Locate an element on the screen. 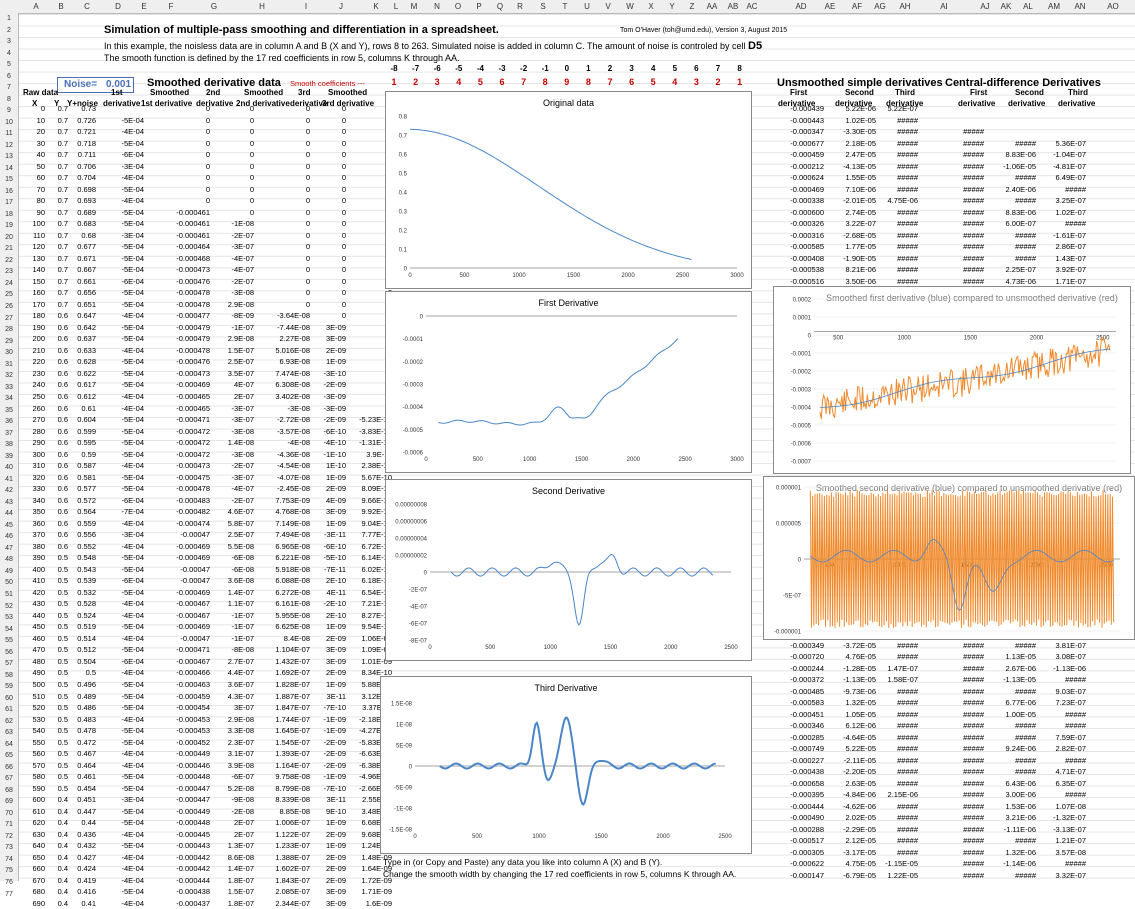 This screenshot has width=1135, height=909. table-cell: 5.2E-08 is located at coordinates (240, 788).